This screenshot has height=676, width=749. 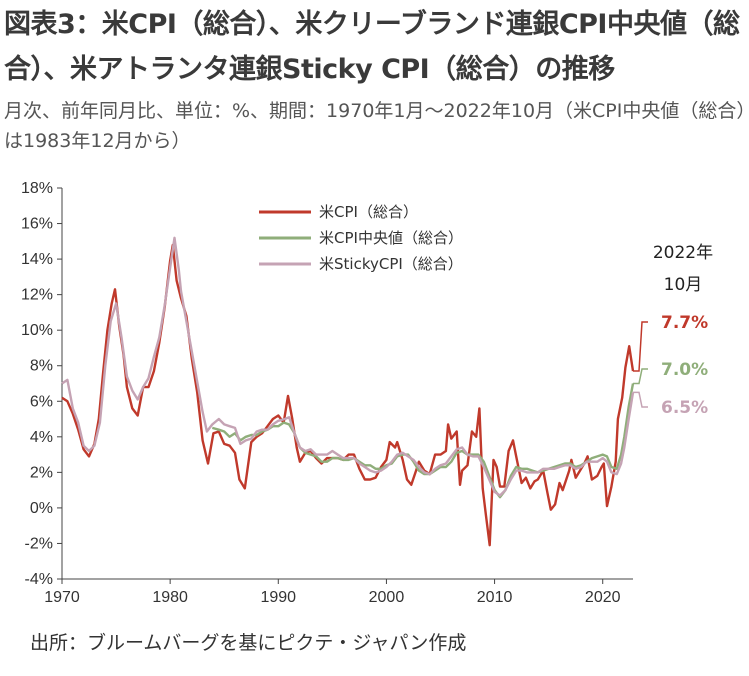 I want to click on y-tick-label: 12%, so click(x=37, y=295).